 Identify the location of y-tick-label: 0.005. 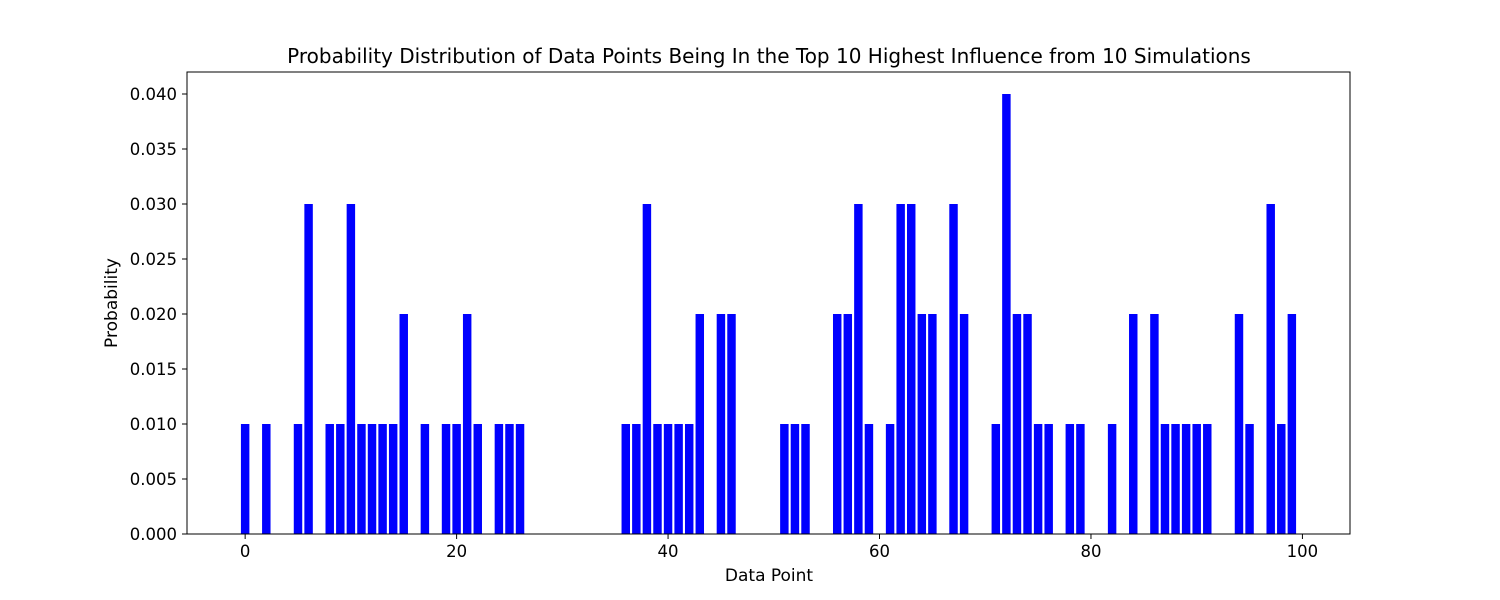
(153, 479).